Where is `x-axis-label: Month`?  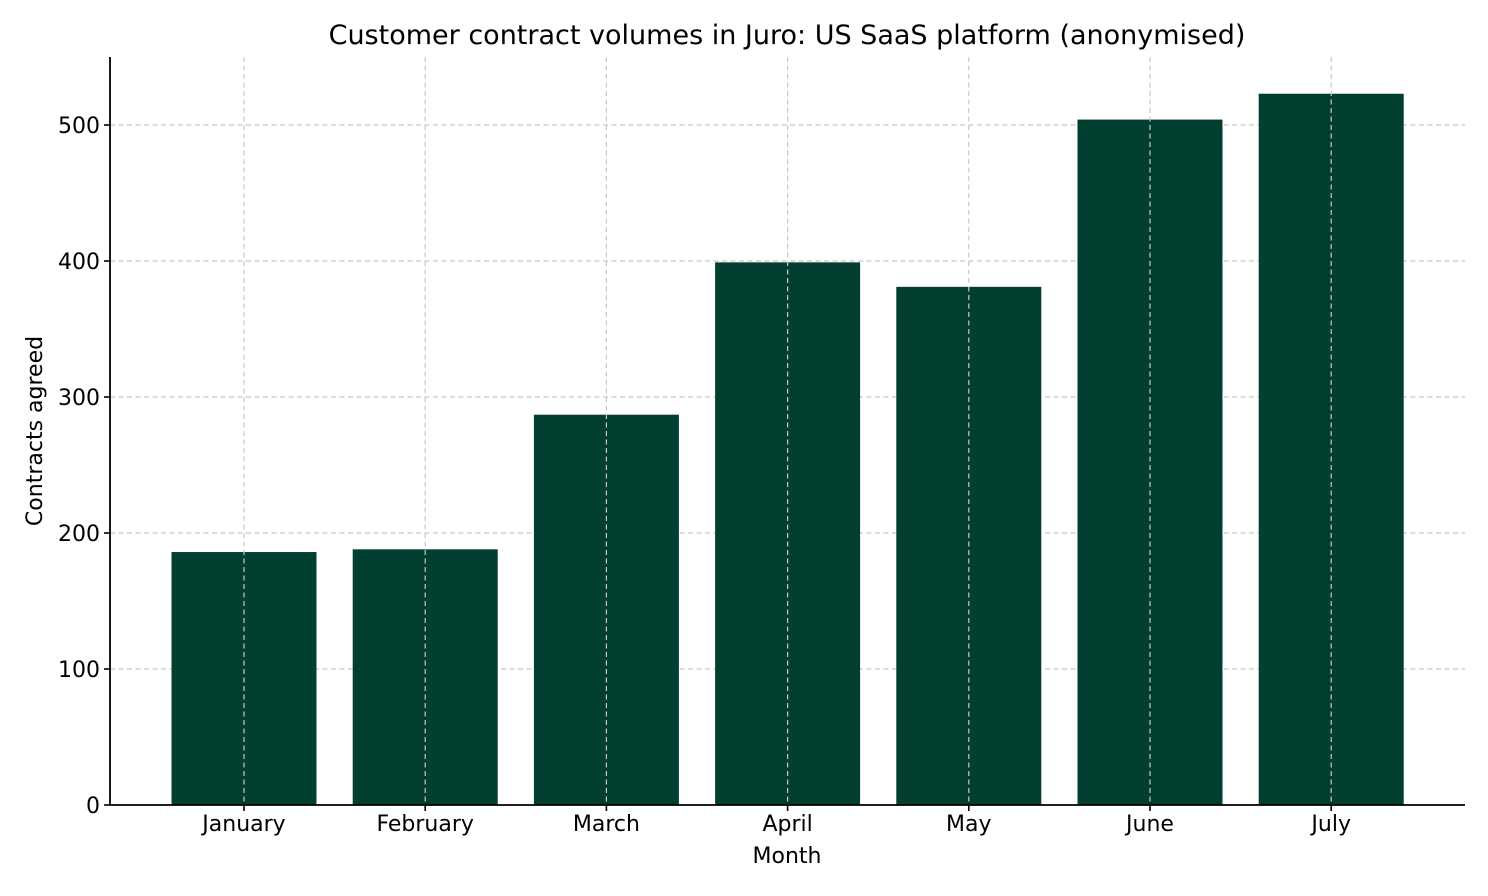
x-axis-label: Month is located at coordinates (787, 856).